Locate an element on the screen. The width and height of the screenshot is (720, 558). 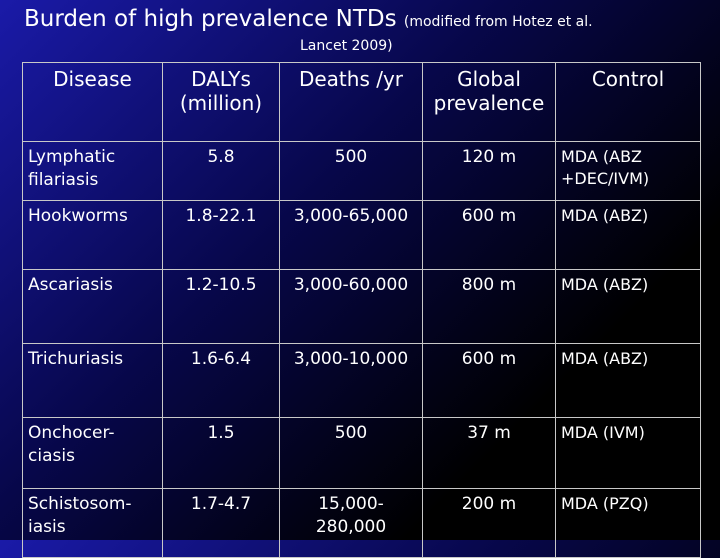
cell-dalys: 1.8-22.1 is located at coordinates (221, 235).